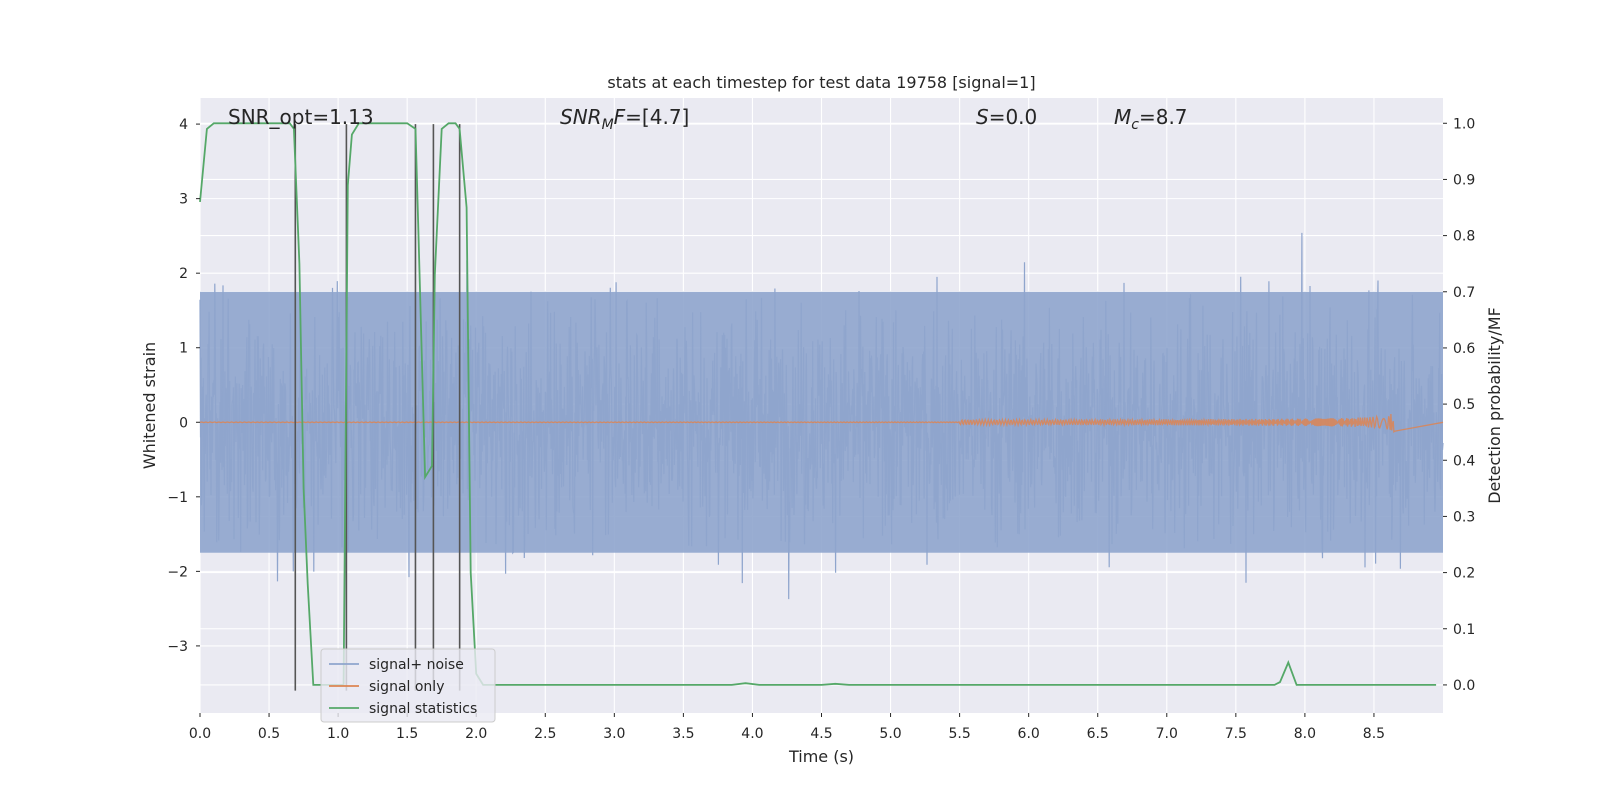 The image size is (1600, 800). I want to click on y-right-tick-label: 0.5, so click(1464, 405).